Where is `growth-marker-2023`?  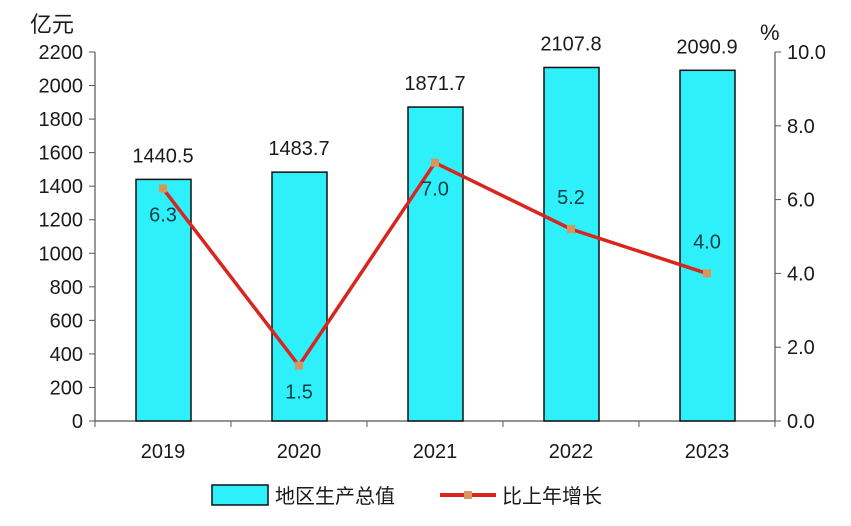
growth-marker-2023 is located at coordinates (707, 273).